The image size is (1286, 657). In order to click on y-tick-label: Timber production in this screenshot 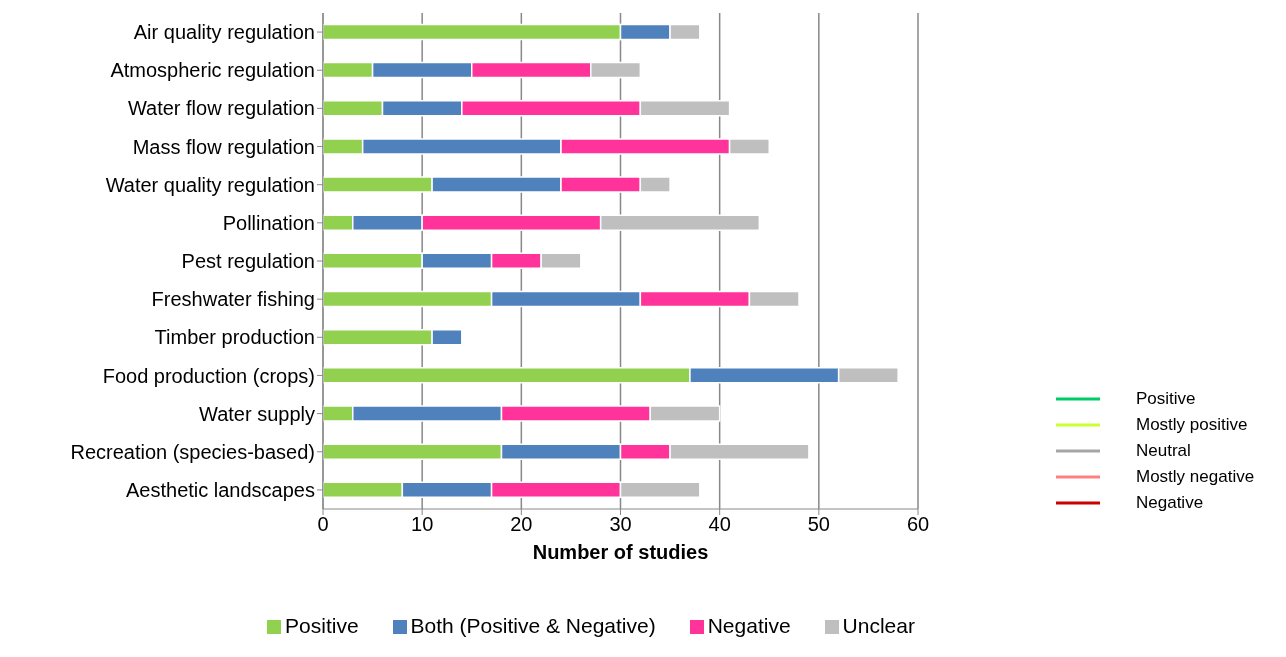, I will do `click(234, 337)`.